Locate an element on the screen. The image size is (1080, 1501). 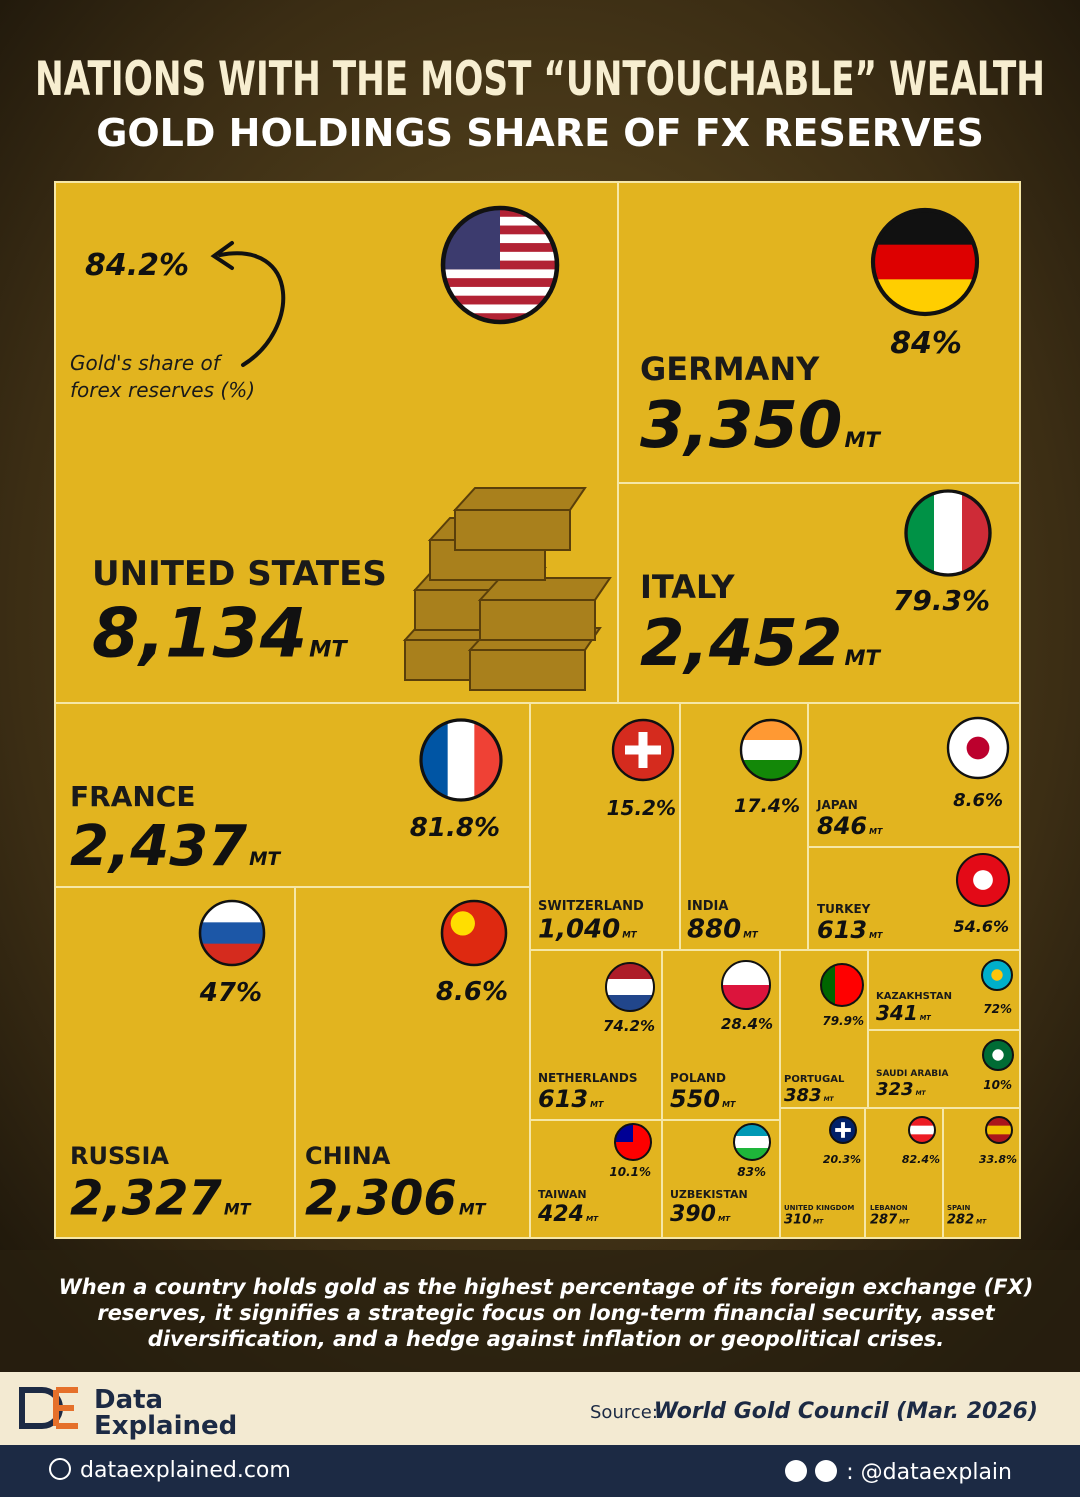
value-label: 880 is located at coordinates (714, 929).